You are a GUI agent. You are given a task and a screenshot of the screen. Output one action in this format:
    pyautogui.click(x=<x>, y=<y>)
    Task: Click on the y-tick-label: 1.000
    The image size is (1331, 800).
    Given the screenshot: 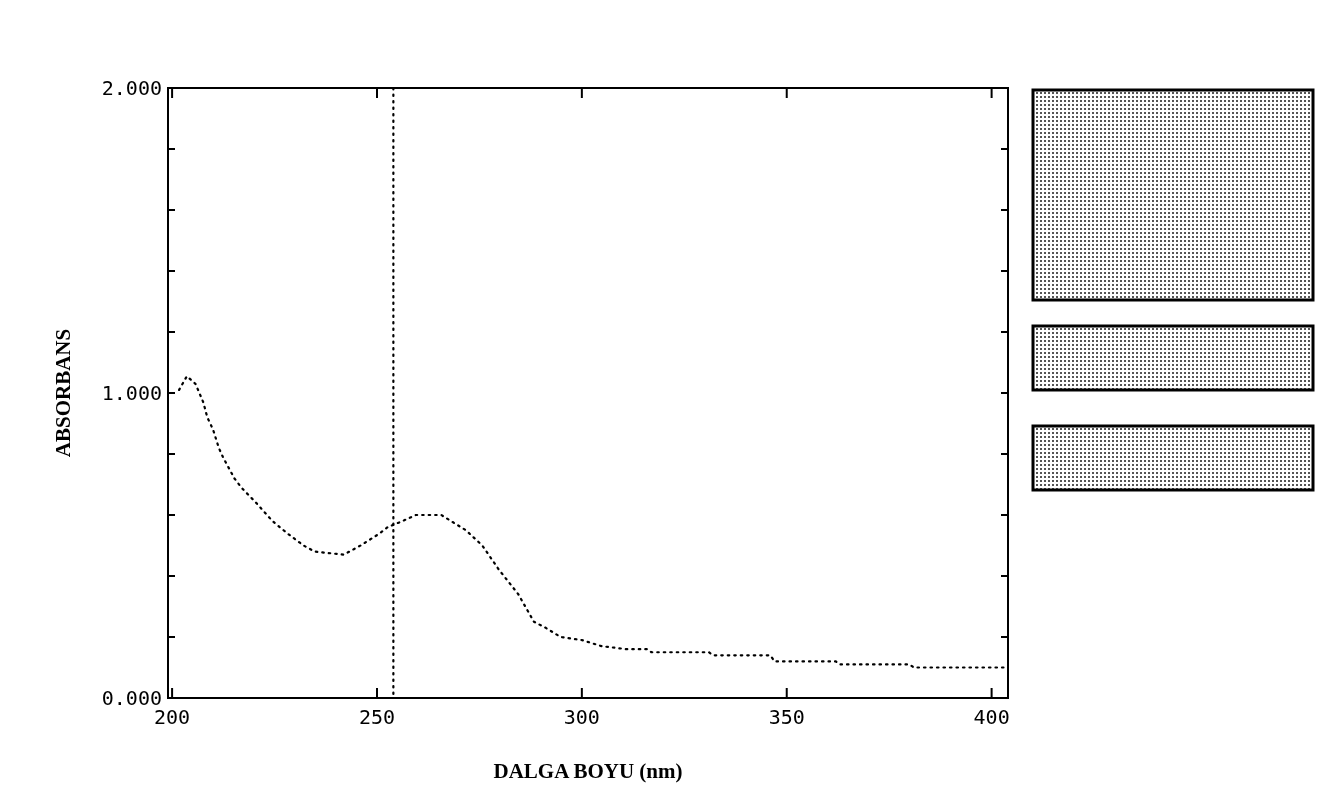 What is the action you would take?
    pyautogui.click(x=131, y=393)
    